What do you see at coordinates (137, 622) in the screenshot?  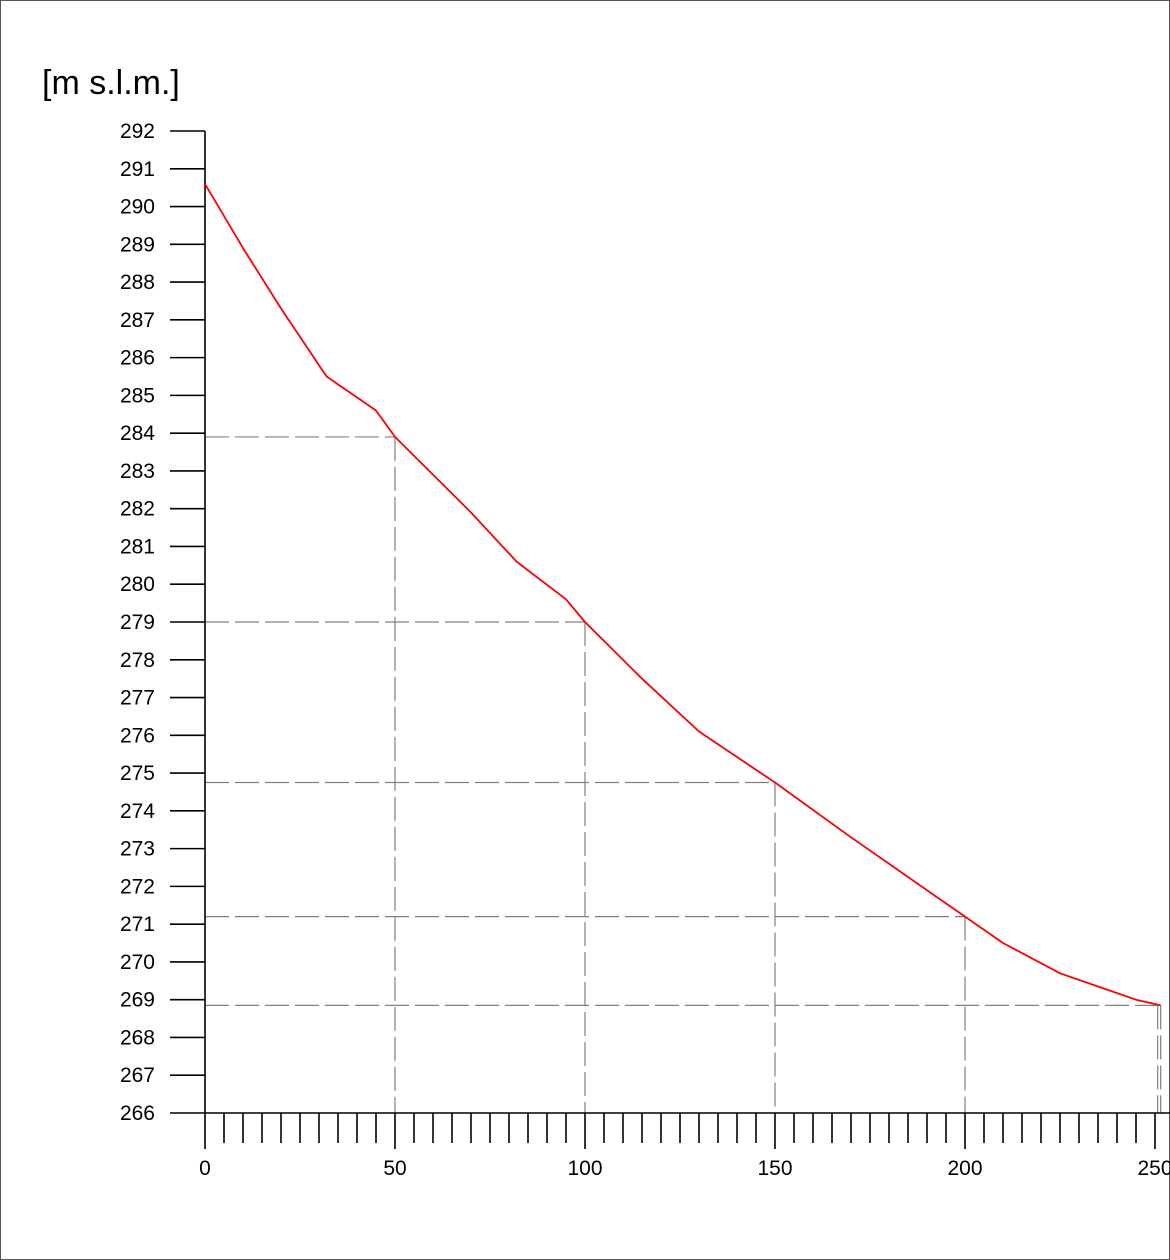 I see `y-tick-label: 279` at bounding box center [137, 622].